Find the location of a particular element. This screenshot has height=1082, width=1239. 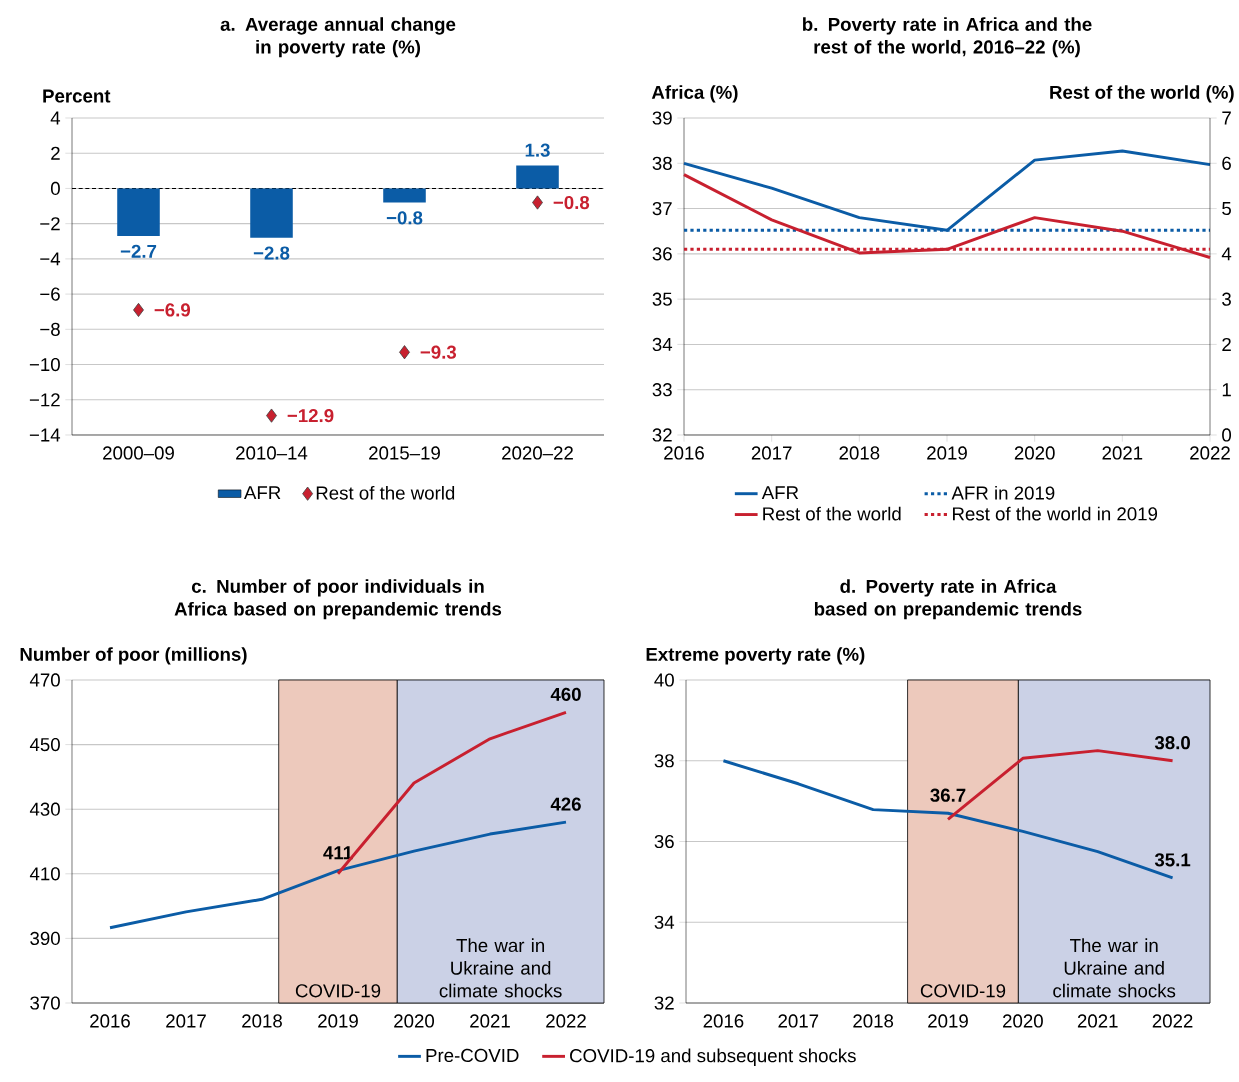

chart-title: b. Poverty rate in Africa and the rest of the world, 2016–22 (%) is located at coordinates (947, 37).